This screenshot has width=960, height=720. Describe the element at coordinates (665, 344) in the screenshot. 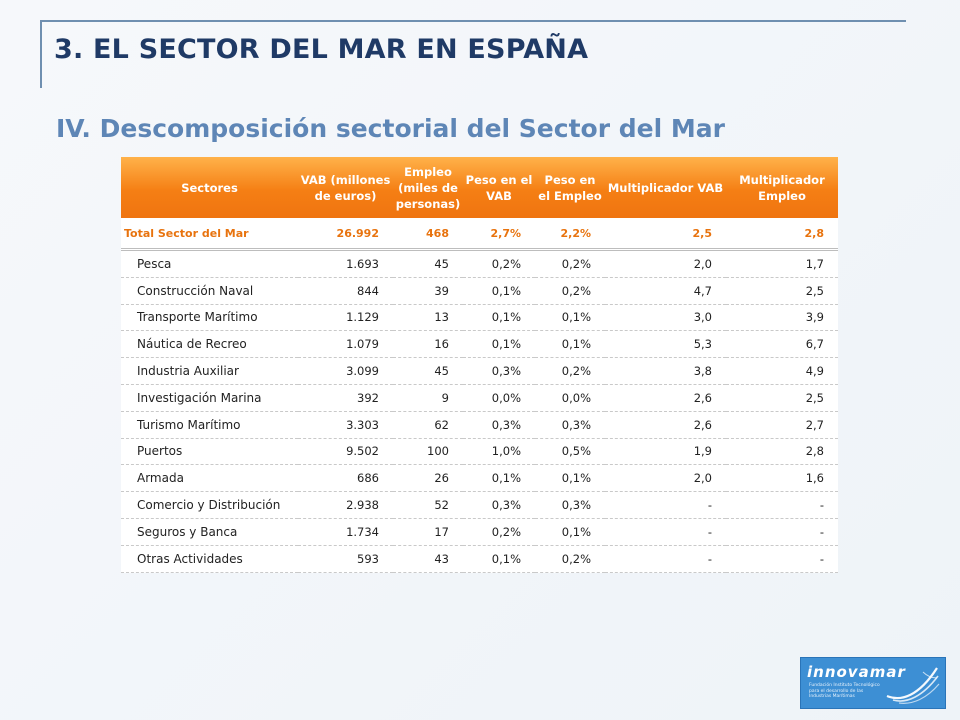

I see `cell-multiplicador-vab: 5,3` at that location.